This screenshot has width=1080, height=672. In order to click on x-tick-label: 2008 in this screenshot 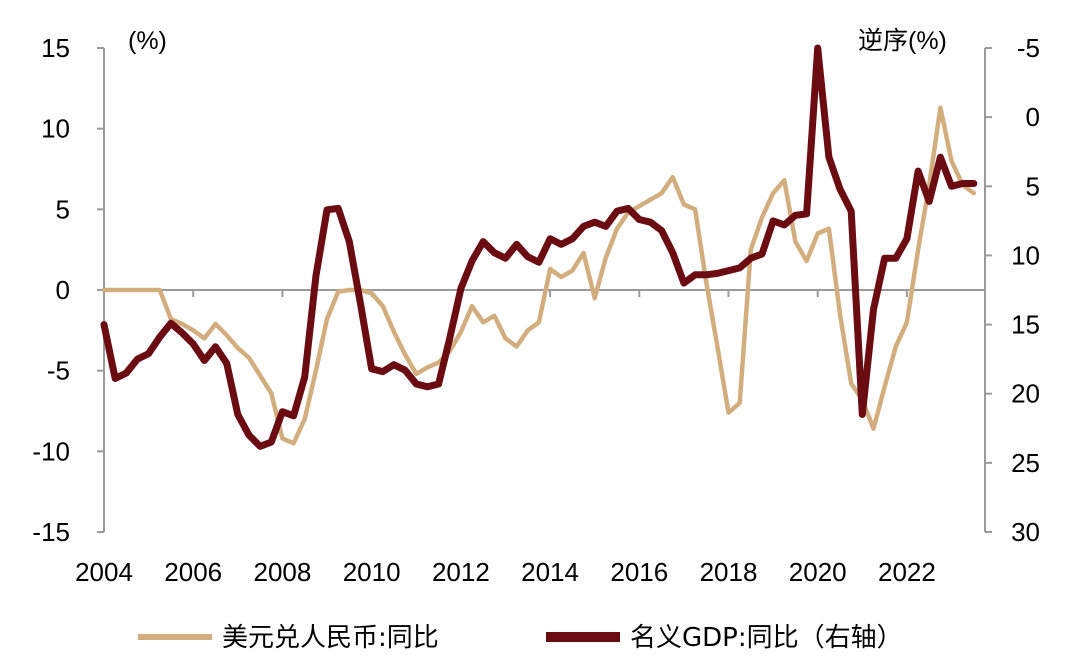, I will do `click(283, 572)`.